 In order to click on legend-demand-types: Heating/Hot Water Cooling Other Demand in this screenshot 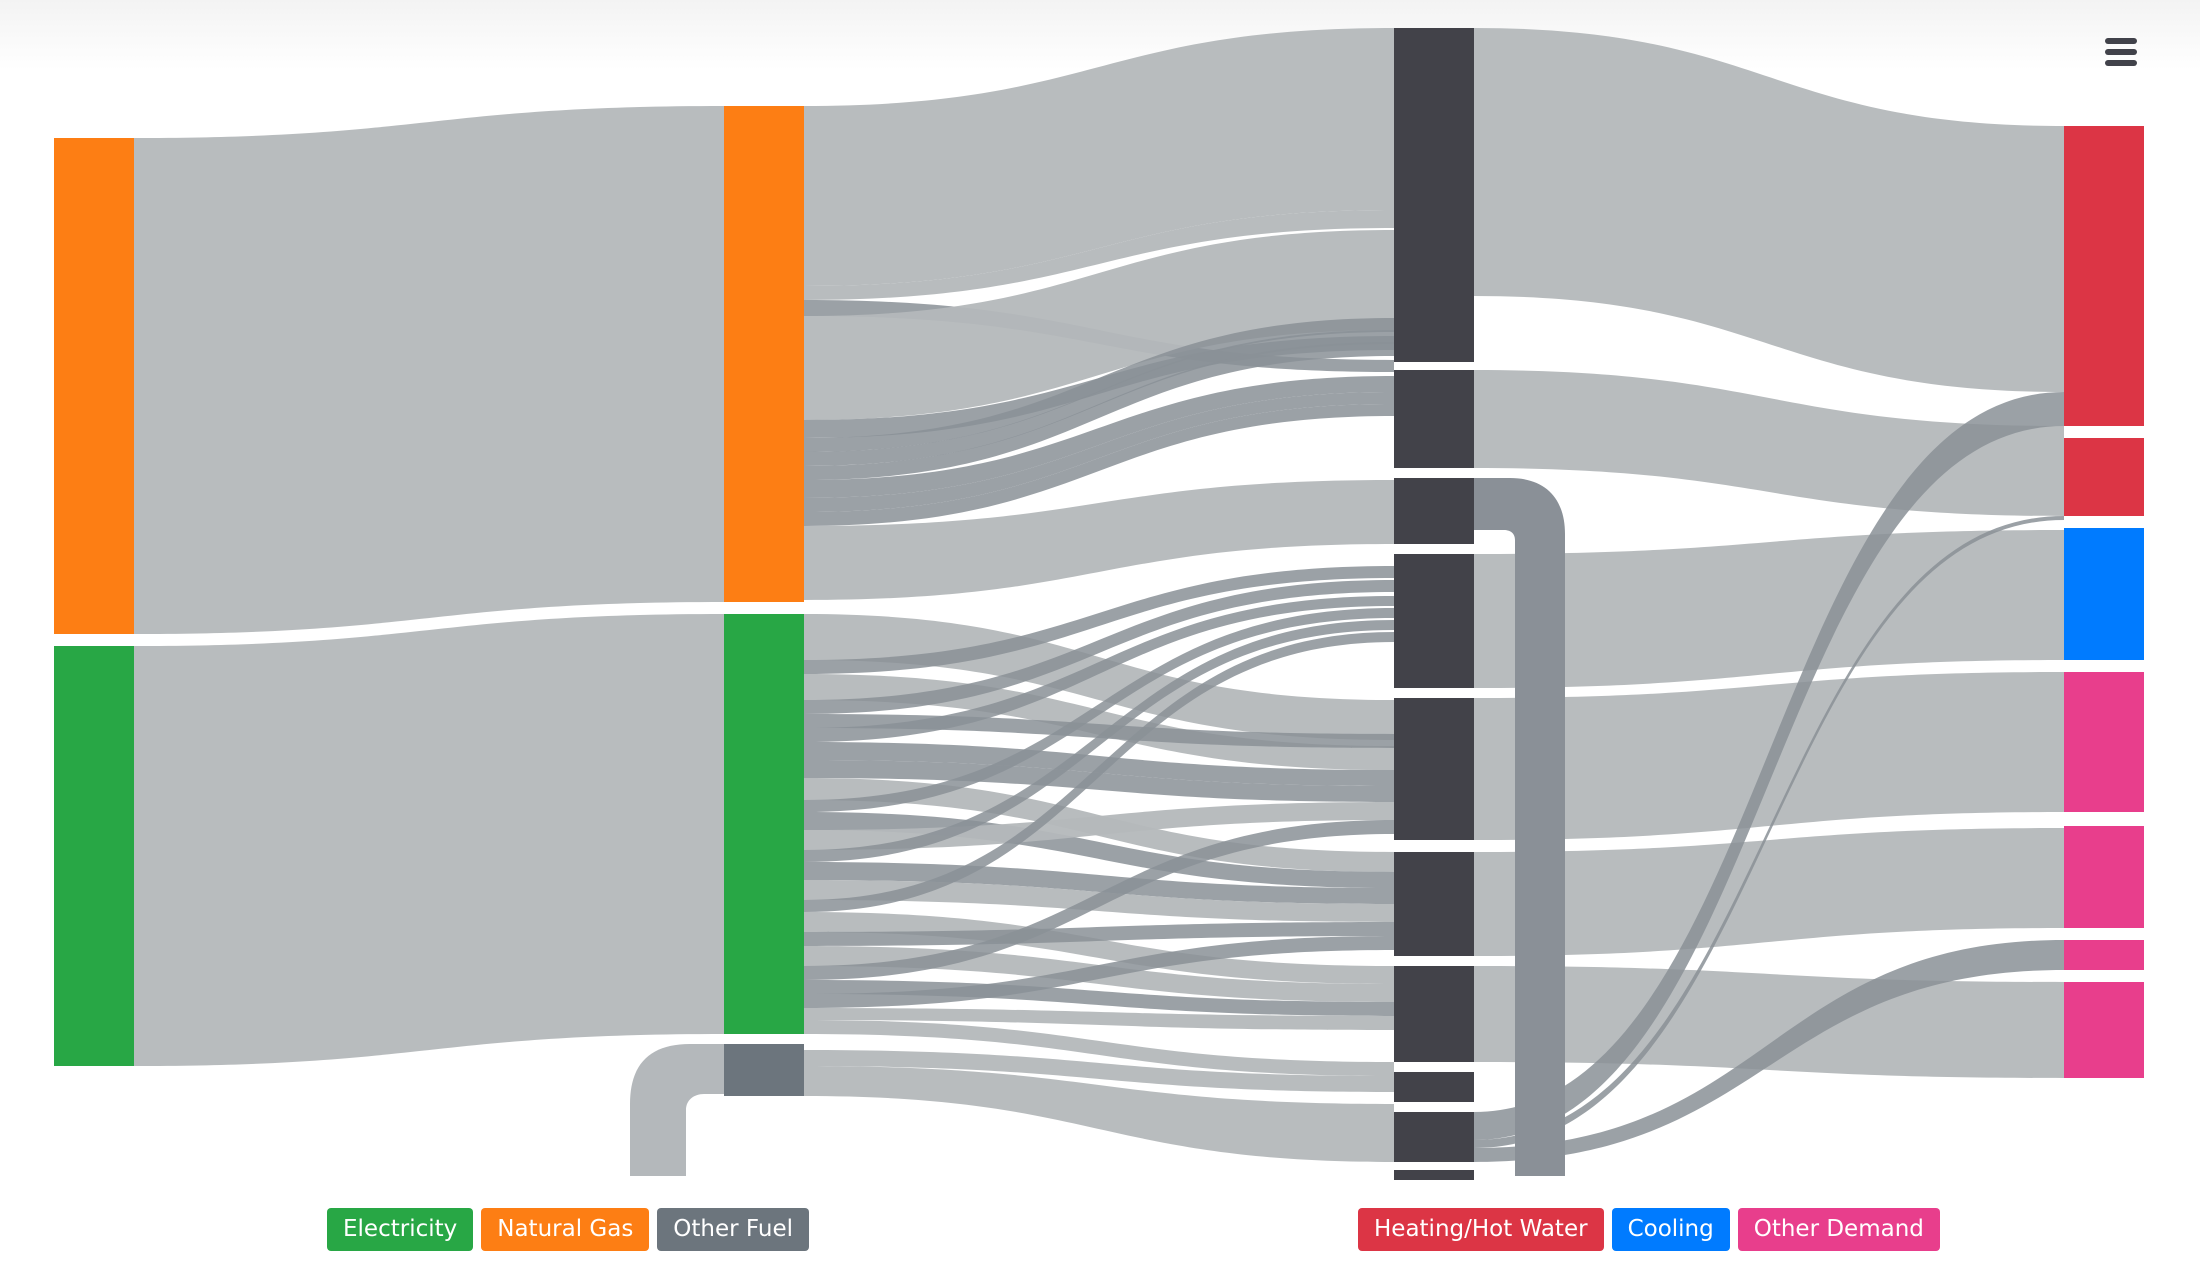, I will do `click(1649, 1229)`.